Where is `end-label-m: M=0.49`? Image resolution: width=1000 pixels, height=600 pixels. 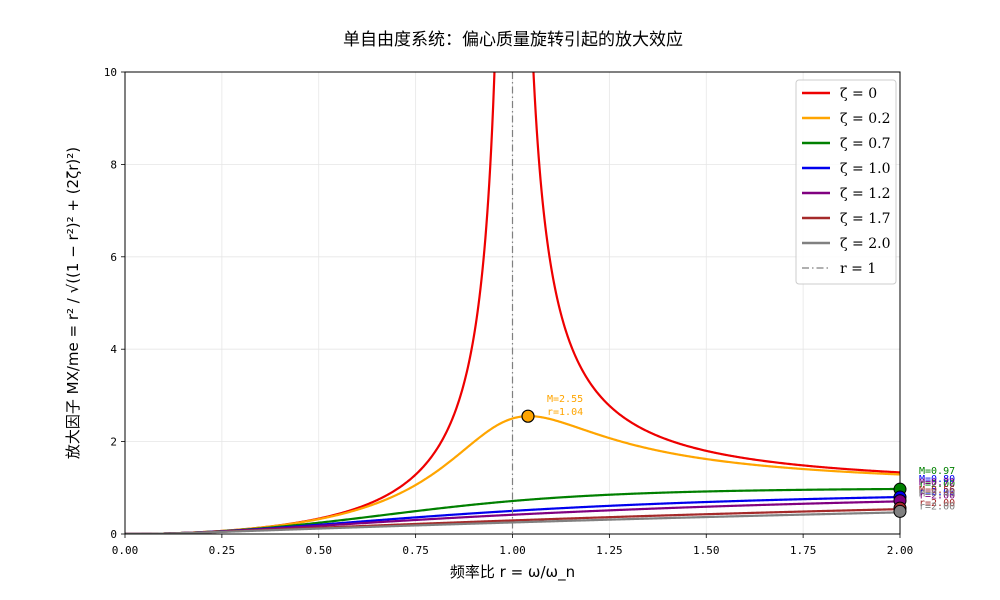 end-label-m: M=0.49 is located at coordinates (937, 493).